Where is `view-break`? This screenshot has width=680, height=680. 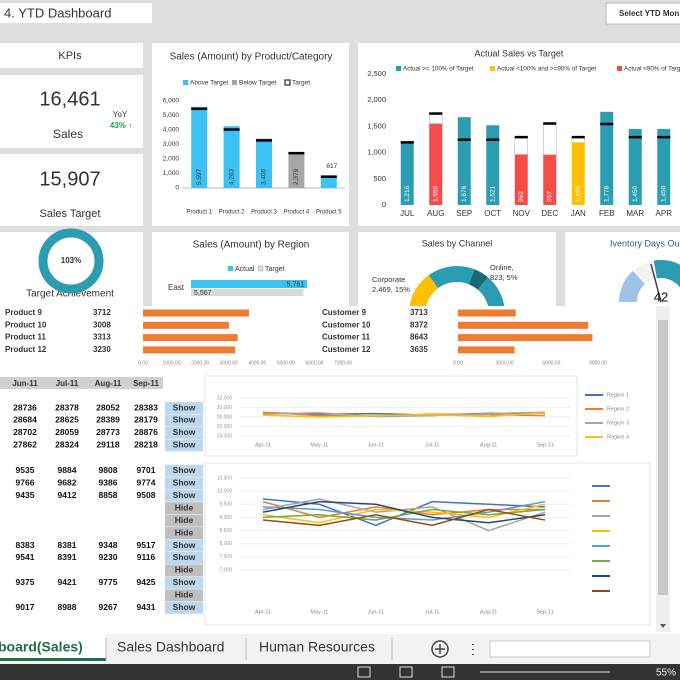 view-break is located at coordinates (448, 672).